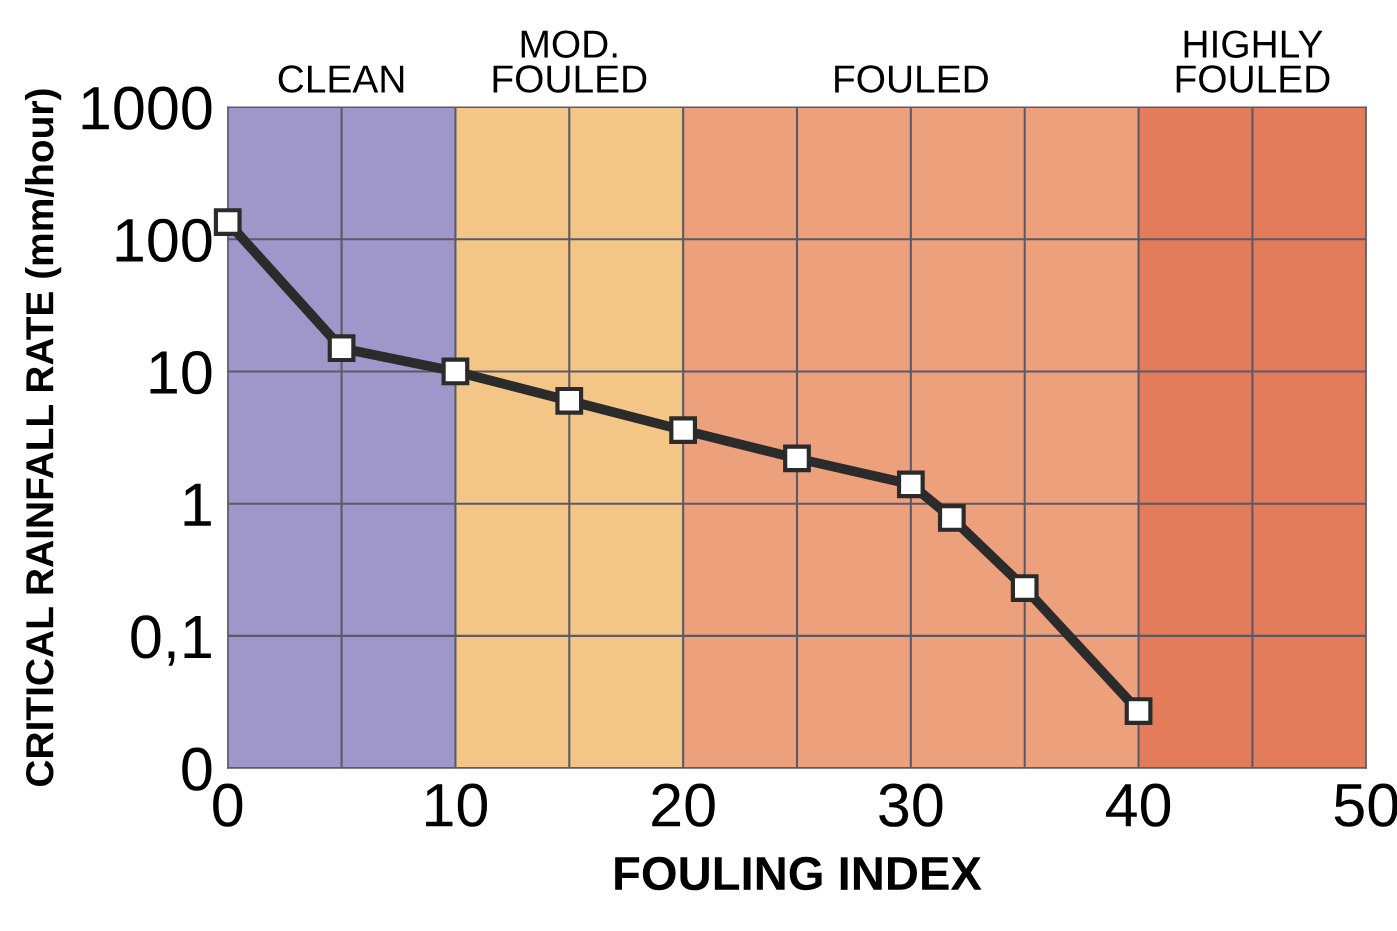 The height and width of the screenshot is (931, 1397). I want to click on x-tick-label: 0, so click(228, 805).